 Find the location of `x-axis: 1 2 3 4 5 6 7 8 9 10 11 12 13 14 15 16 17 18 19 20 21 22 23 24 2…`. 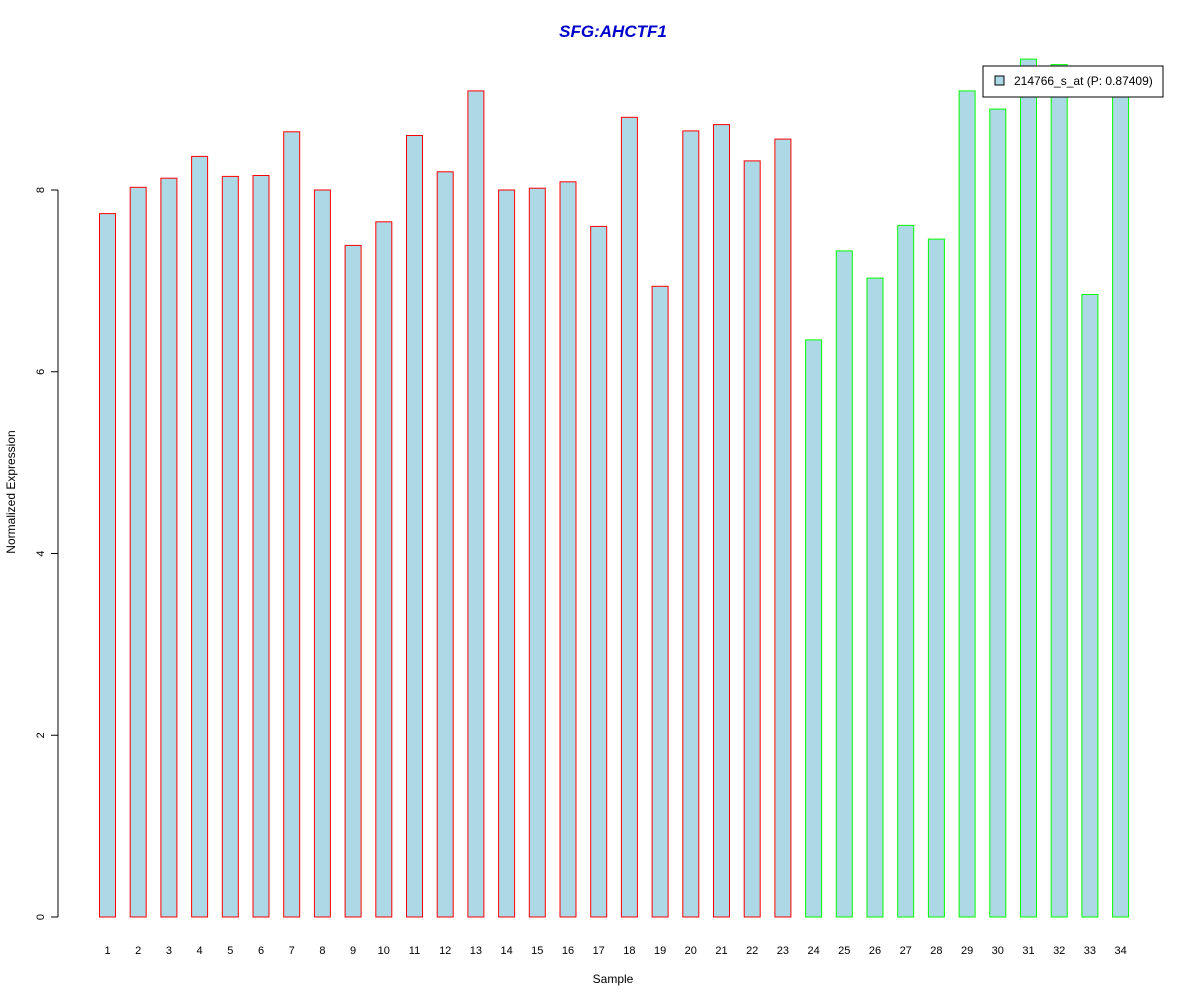

x-axis: 1 2 3 4 5 6 7 8 9 10 11 12 13 14 15 16 17 18 19 20 21 22 23 24 2… is located at coordinates (615, 951).